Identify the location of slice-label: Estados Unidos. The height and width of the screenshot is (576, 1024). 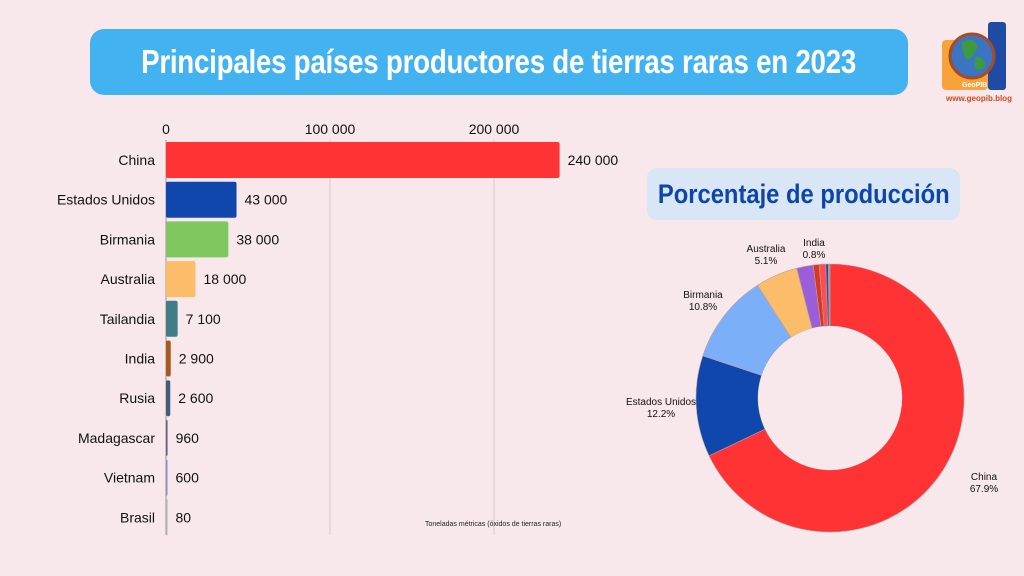
(661, 402).